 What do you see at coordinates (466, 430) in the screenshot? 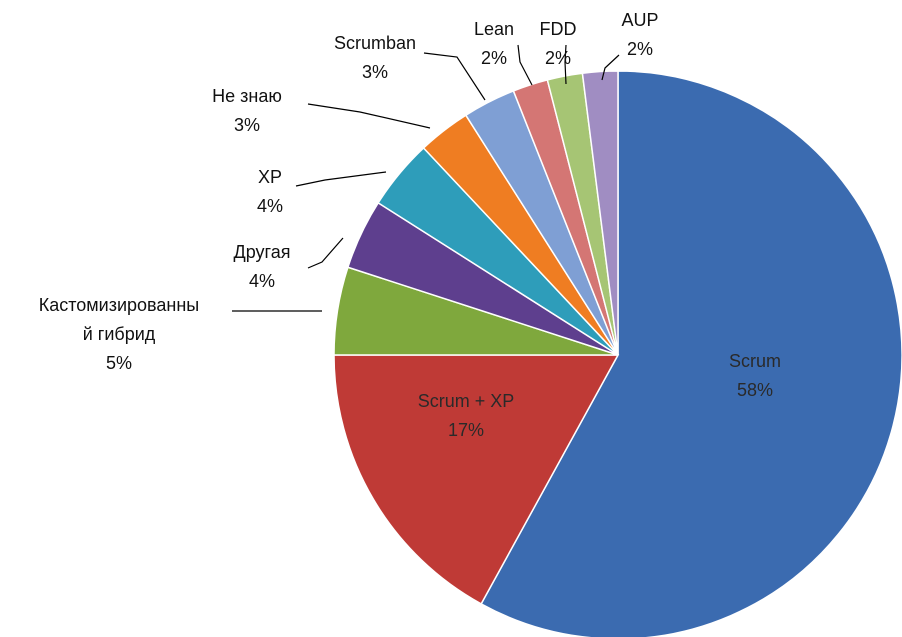
I see `slice-value: 17%` at bounding box center [466, 430].